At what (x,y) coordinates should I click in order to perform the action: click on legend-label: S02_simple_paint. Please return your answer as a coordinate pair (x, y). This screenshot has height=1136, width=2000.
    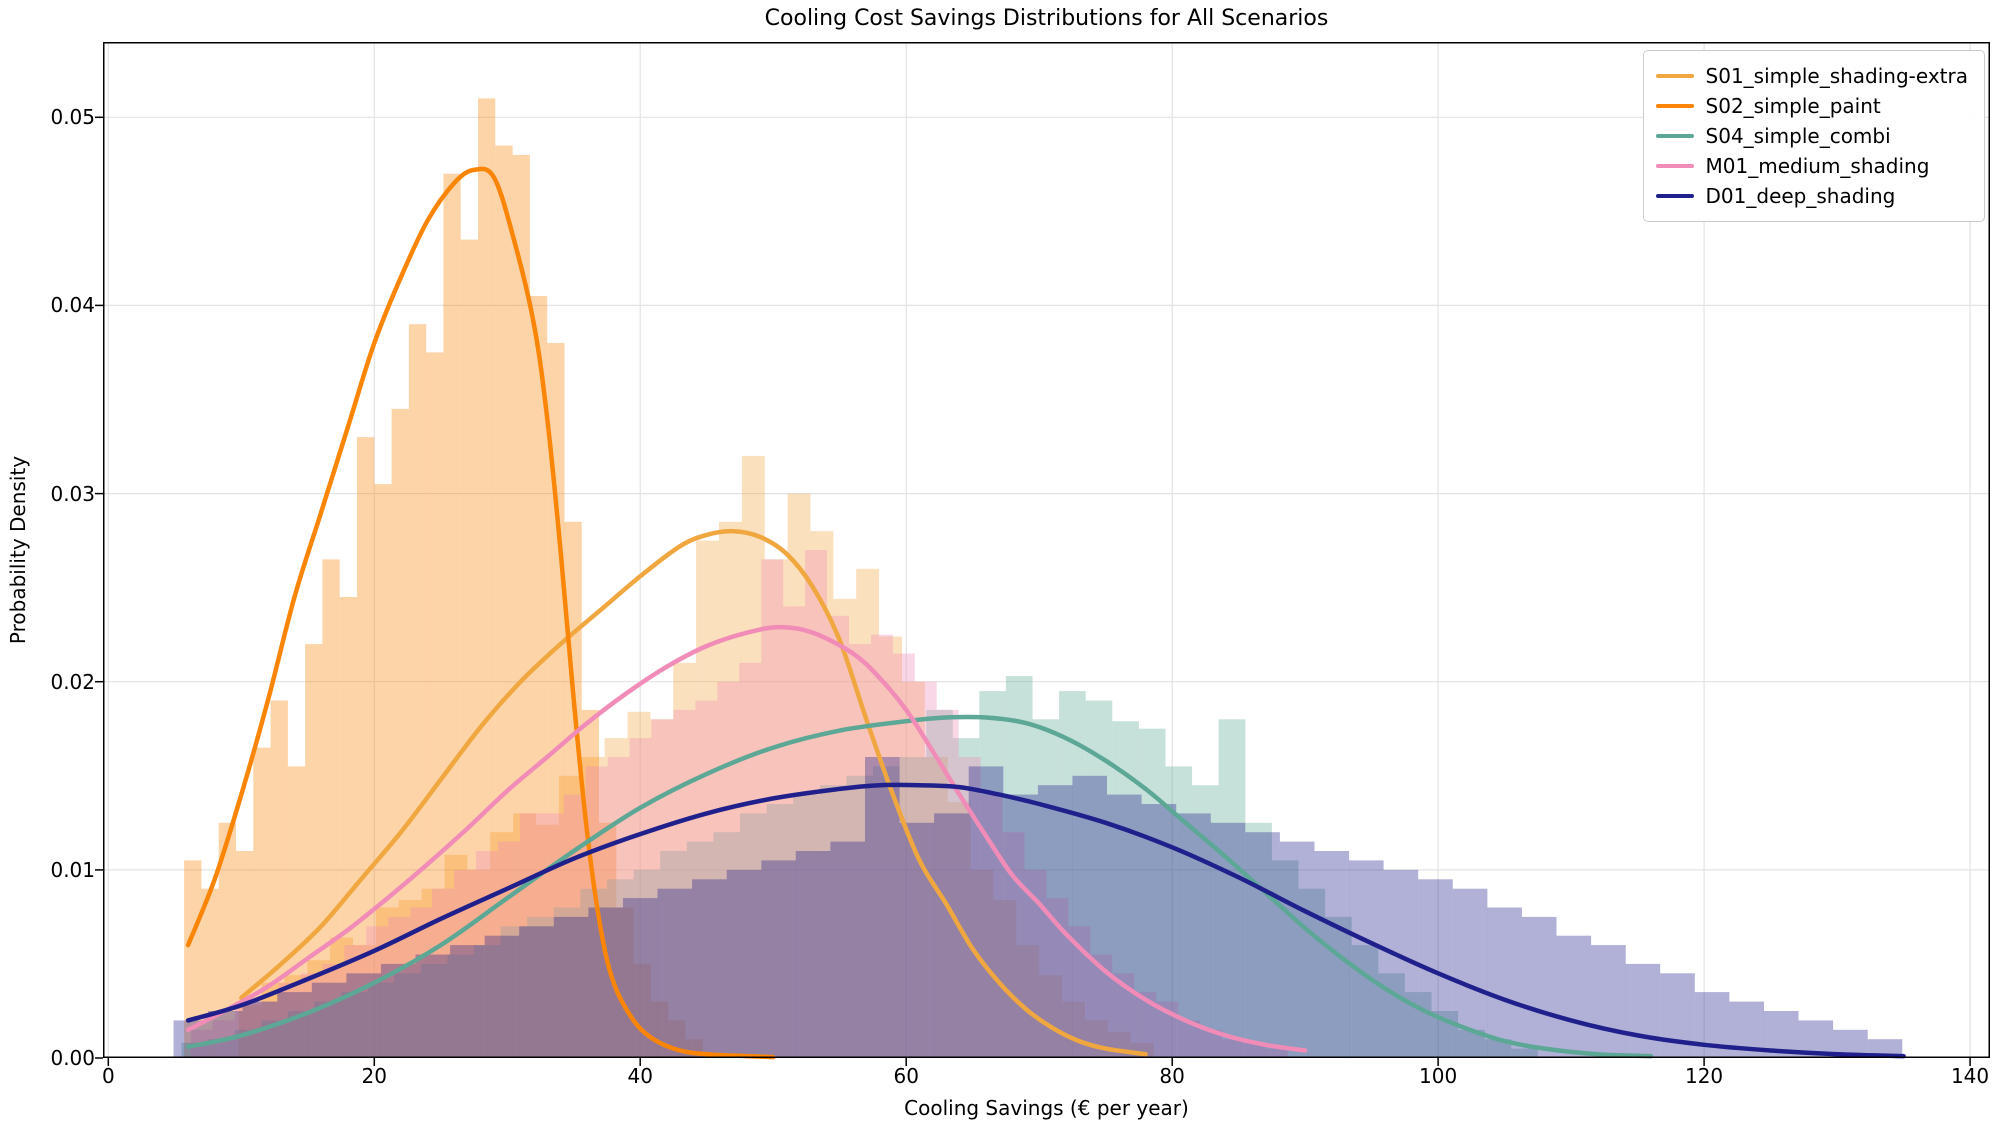
    Looking at the image, I should click on (1793, 106).